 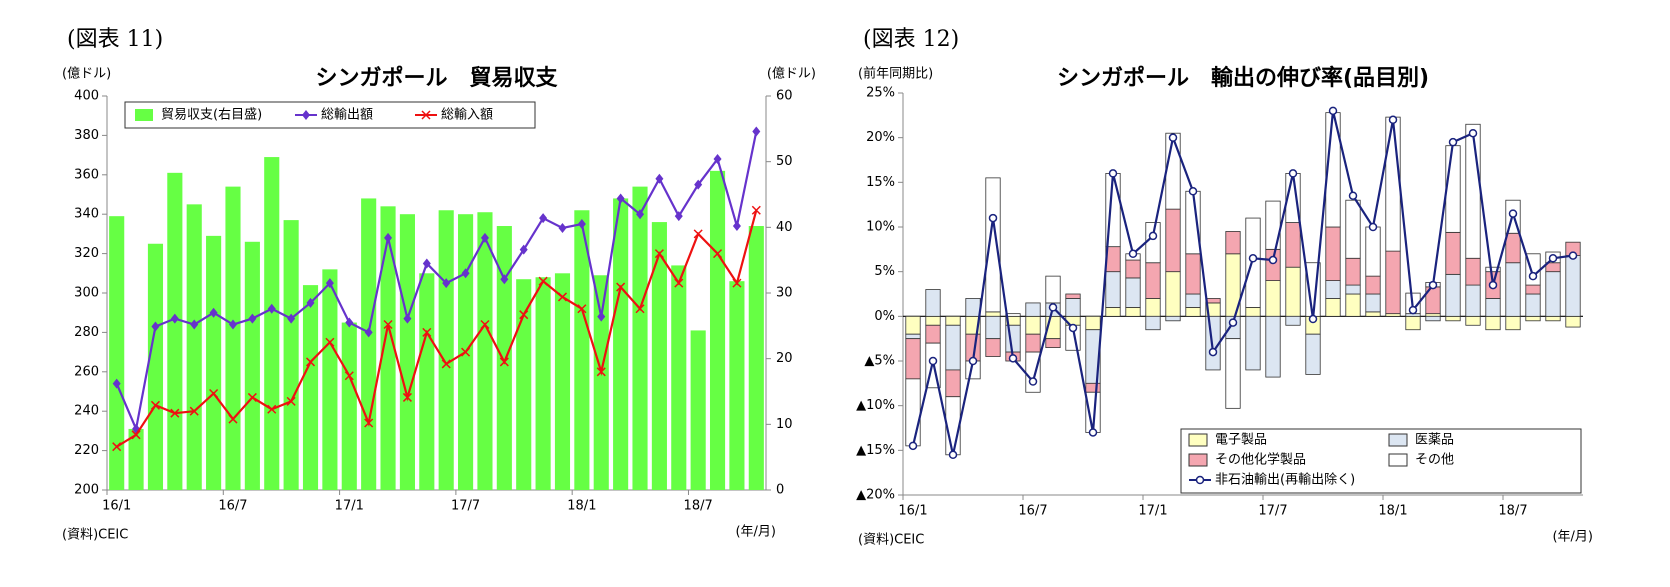 What do you see at coordinates (1032, 511) in the screenshot?
I see `x-tick-label: 16/7` at bounding box center [1032, 511].